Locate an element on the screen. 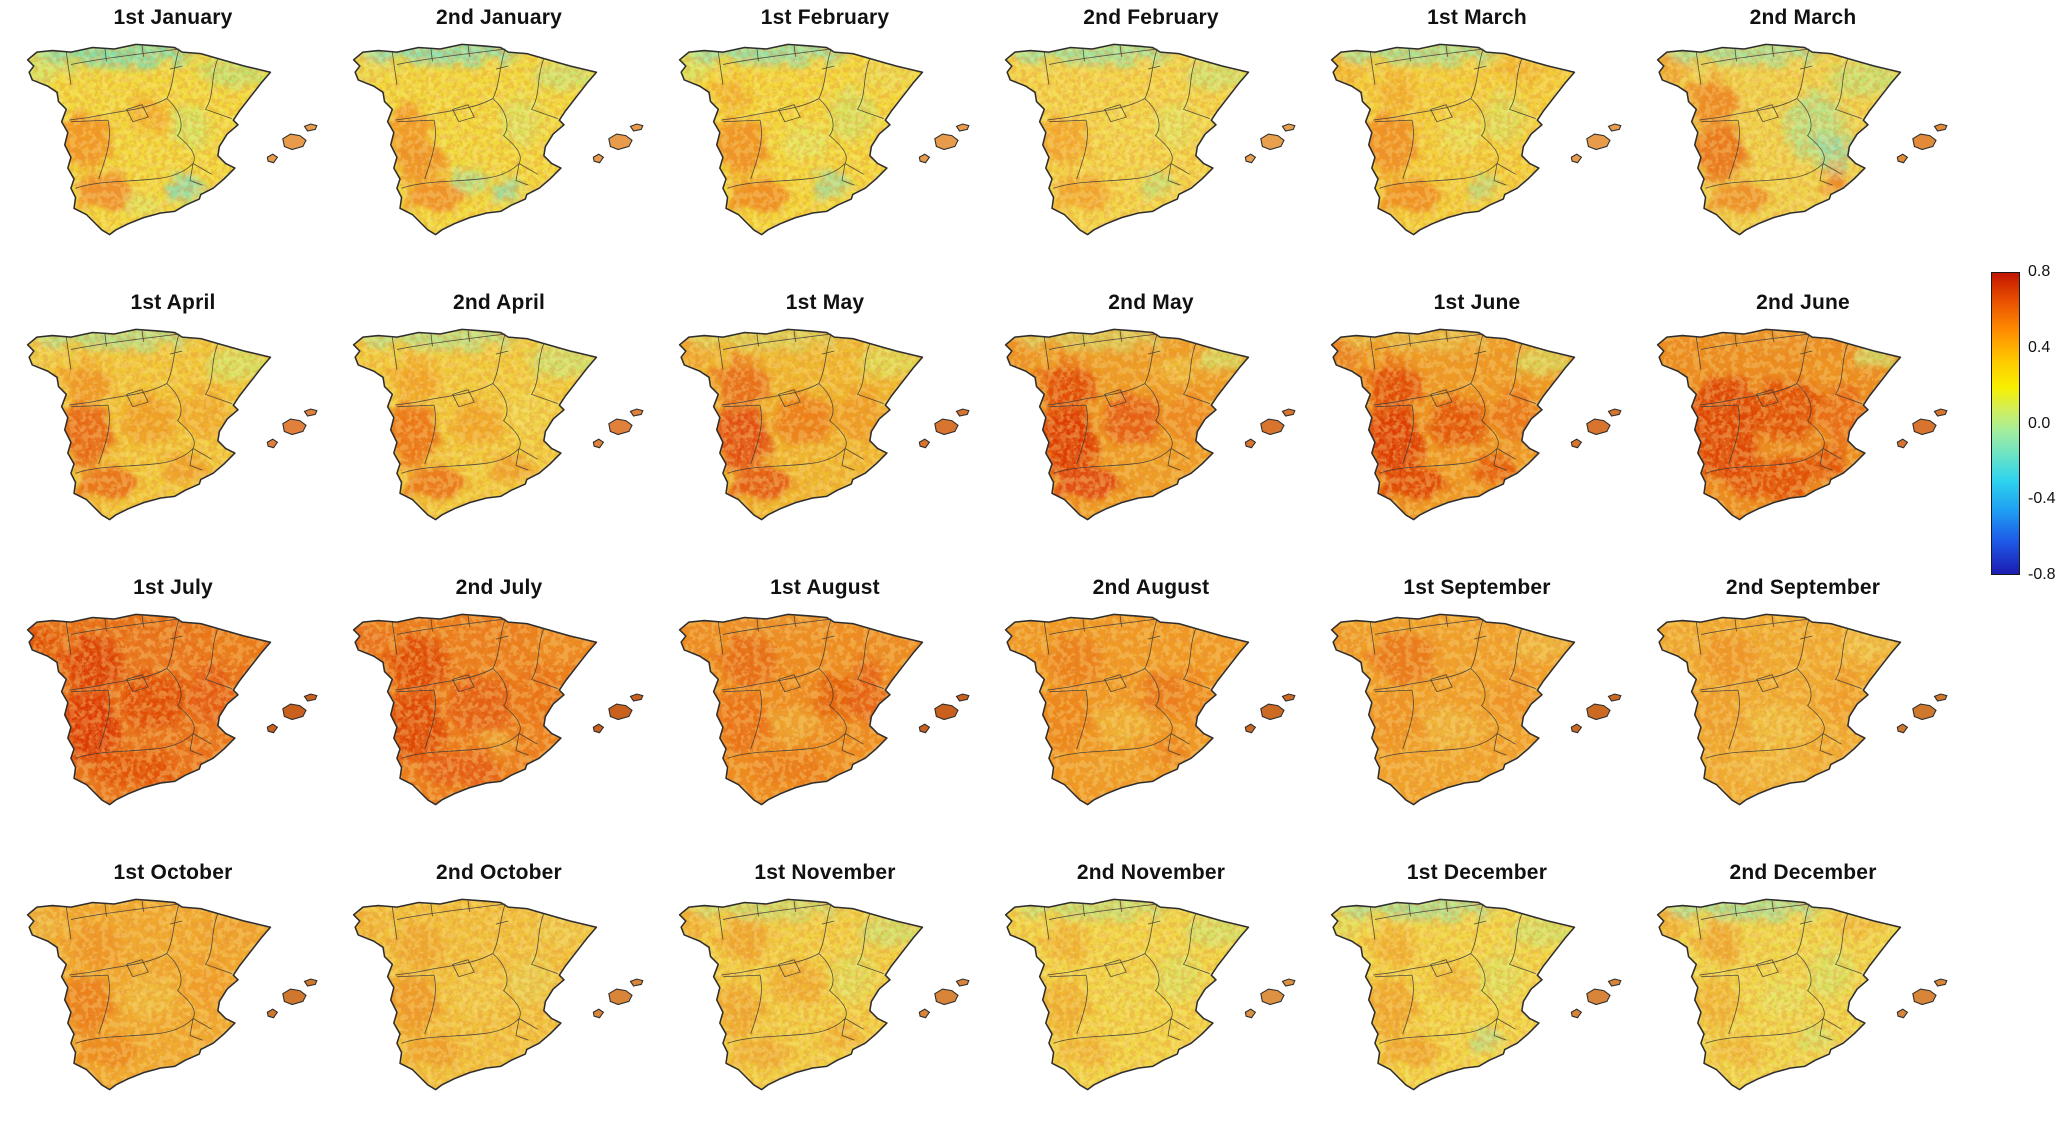  panel-title: 1st September is located at coordinates (1477, 587).